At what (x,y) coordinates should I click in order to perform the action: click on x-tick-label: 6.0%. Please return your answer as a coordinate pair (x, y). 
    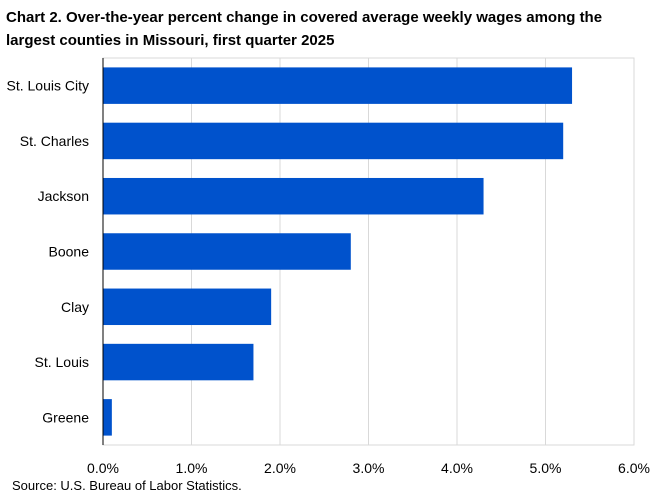
    Looking at the image, I should click on (634, 468).